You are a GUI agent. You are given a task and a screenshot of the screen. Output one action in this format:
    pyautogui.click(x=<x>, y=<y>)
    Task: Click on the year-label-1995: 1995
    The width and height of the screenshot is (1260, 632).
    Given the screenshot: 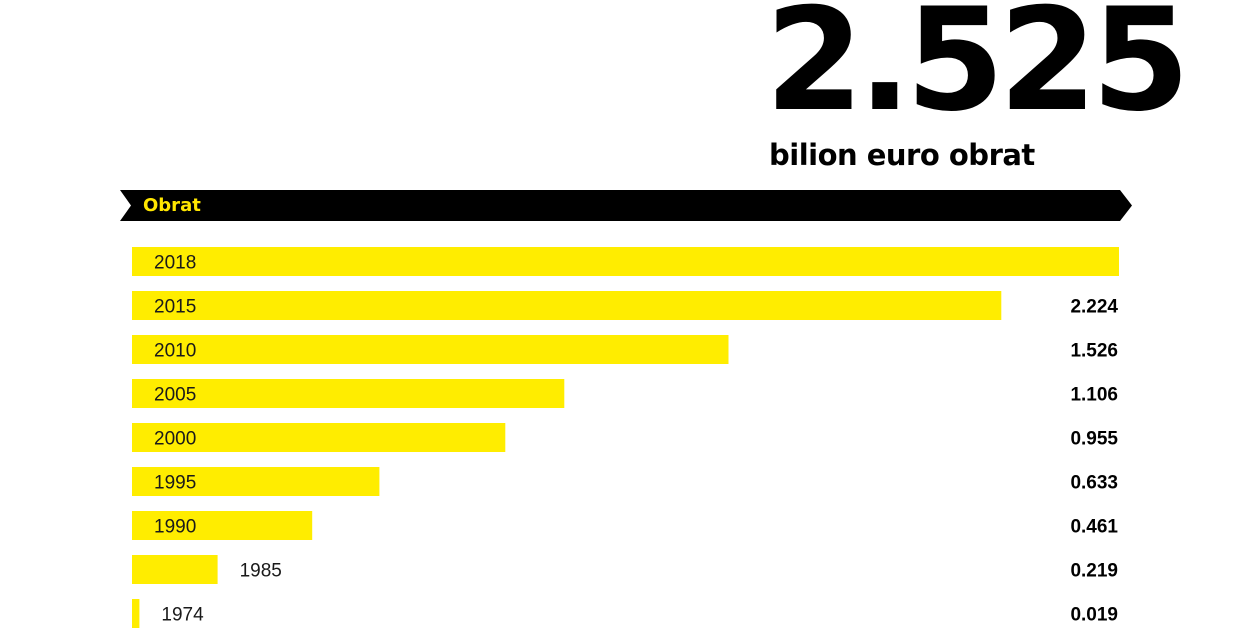 What is the action you would take?
    pyautogui.click(x=175, y=483)
    